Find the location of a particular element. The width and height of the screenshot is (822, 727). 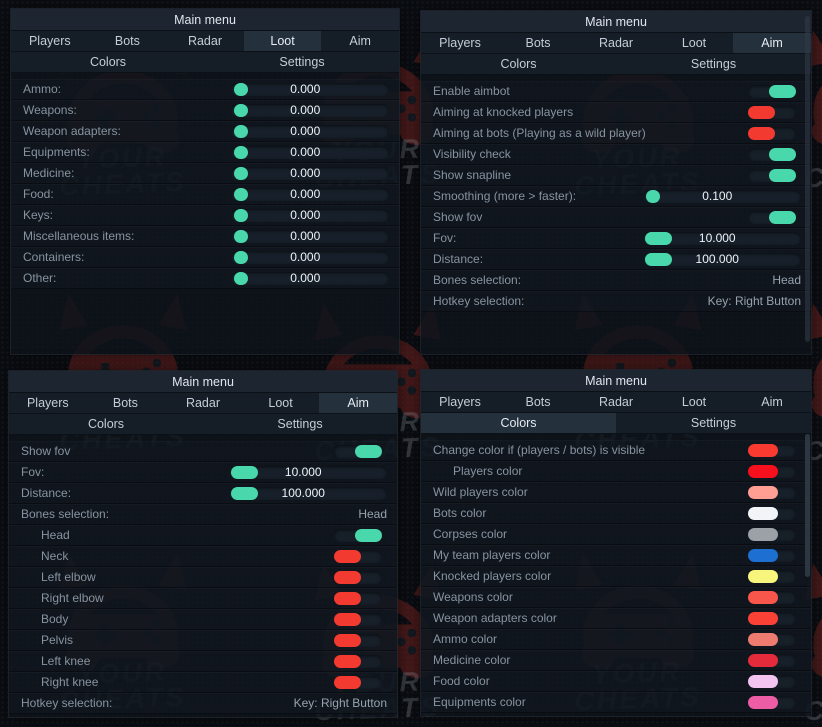

row-label: Hotkey selection: is located at coordinates (479, 301).